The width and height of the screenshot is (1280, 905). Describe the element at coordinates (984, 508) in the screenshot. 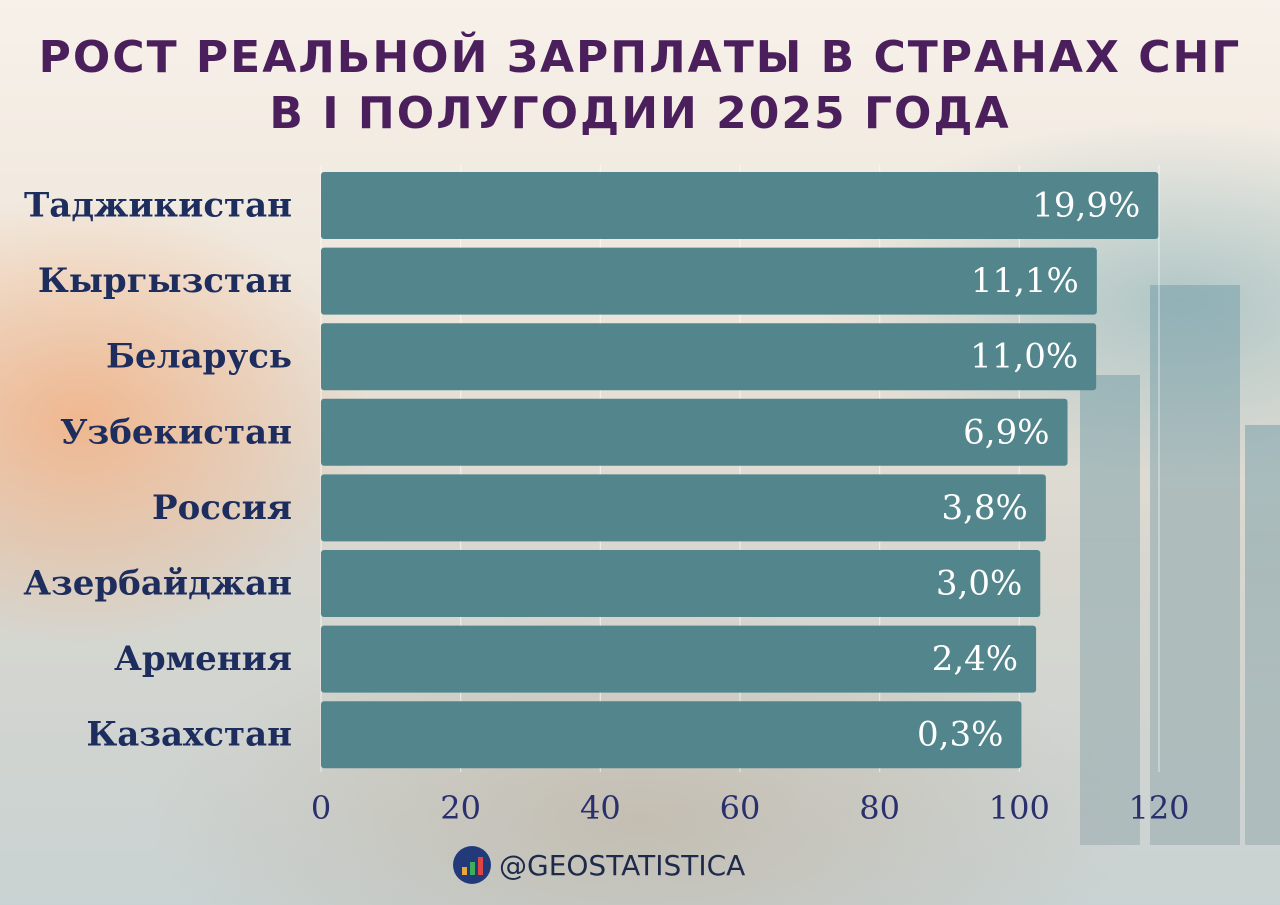

I see `value-label: 3,8%` at that location.